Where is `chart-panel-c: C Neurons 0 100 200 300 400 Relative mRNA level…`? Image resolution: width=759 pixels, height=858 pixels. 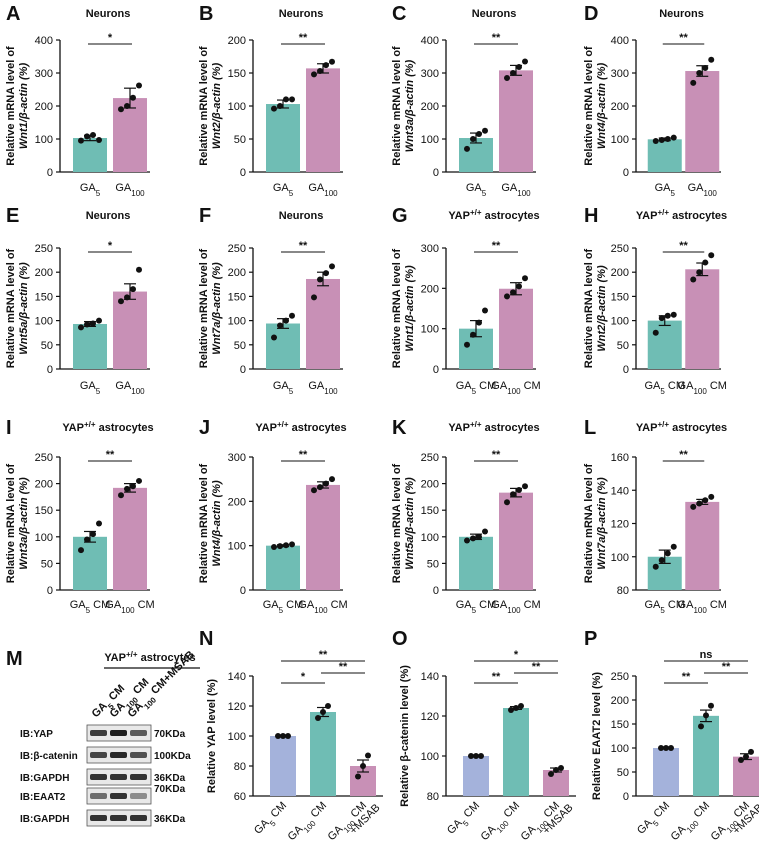 chart-panel-c: C Neurons 0 100 200 300 400 Relative mRNA level… is located at coordinates (463, 100).